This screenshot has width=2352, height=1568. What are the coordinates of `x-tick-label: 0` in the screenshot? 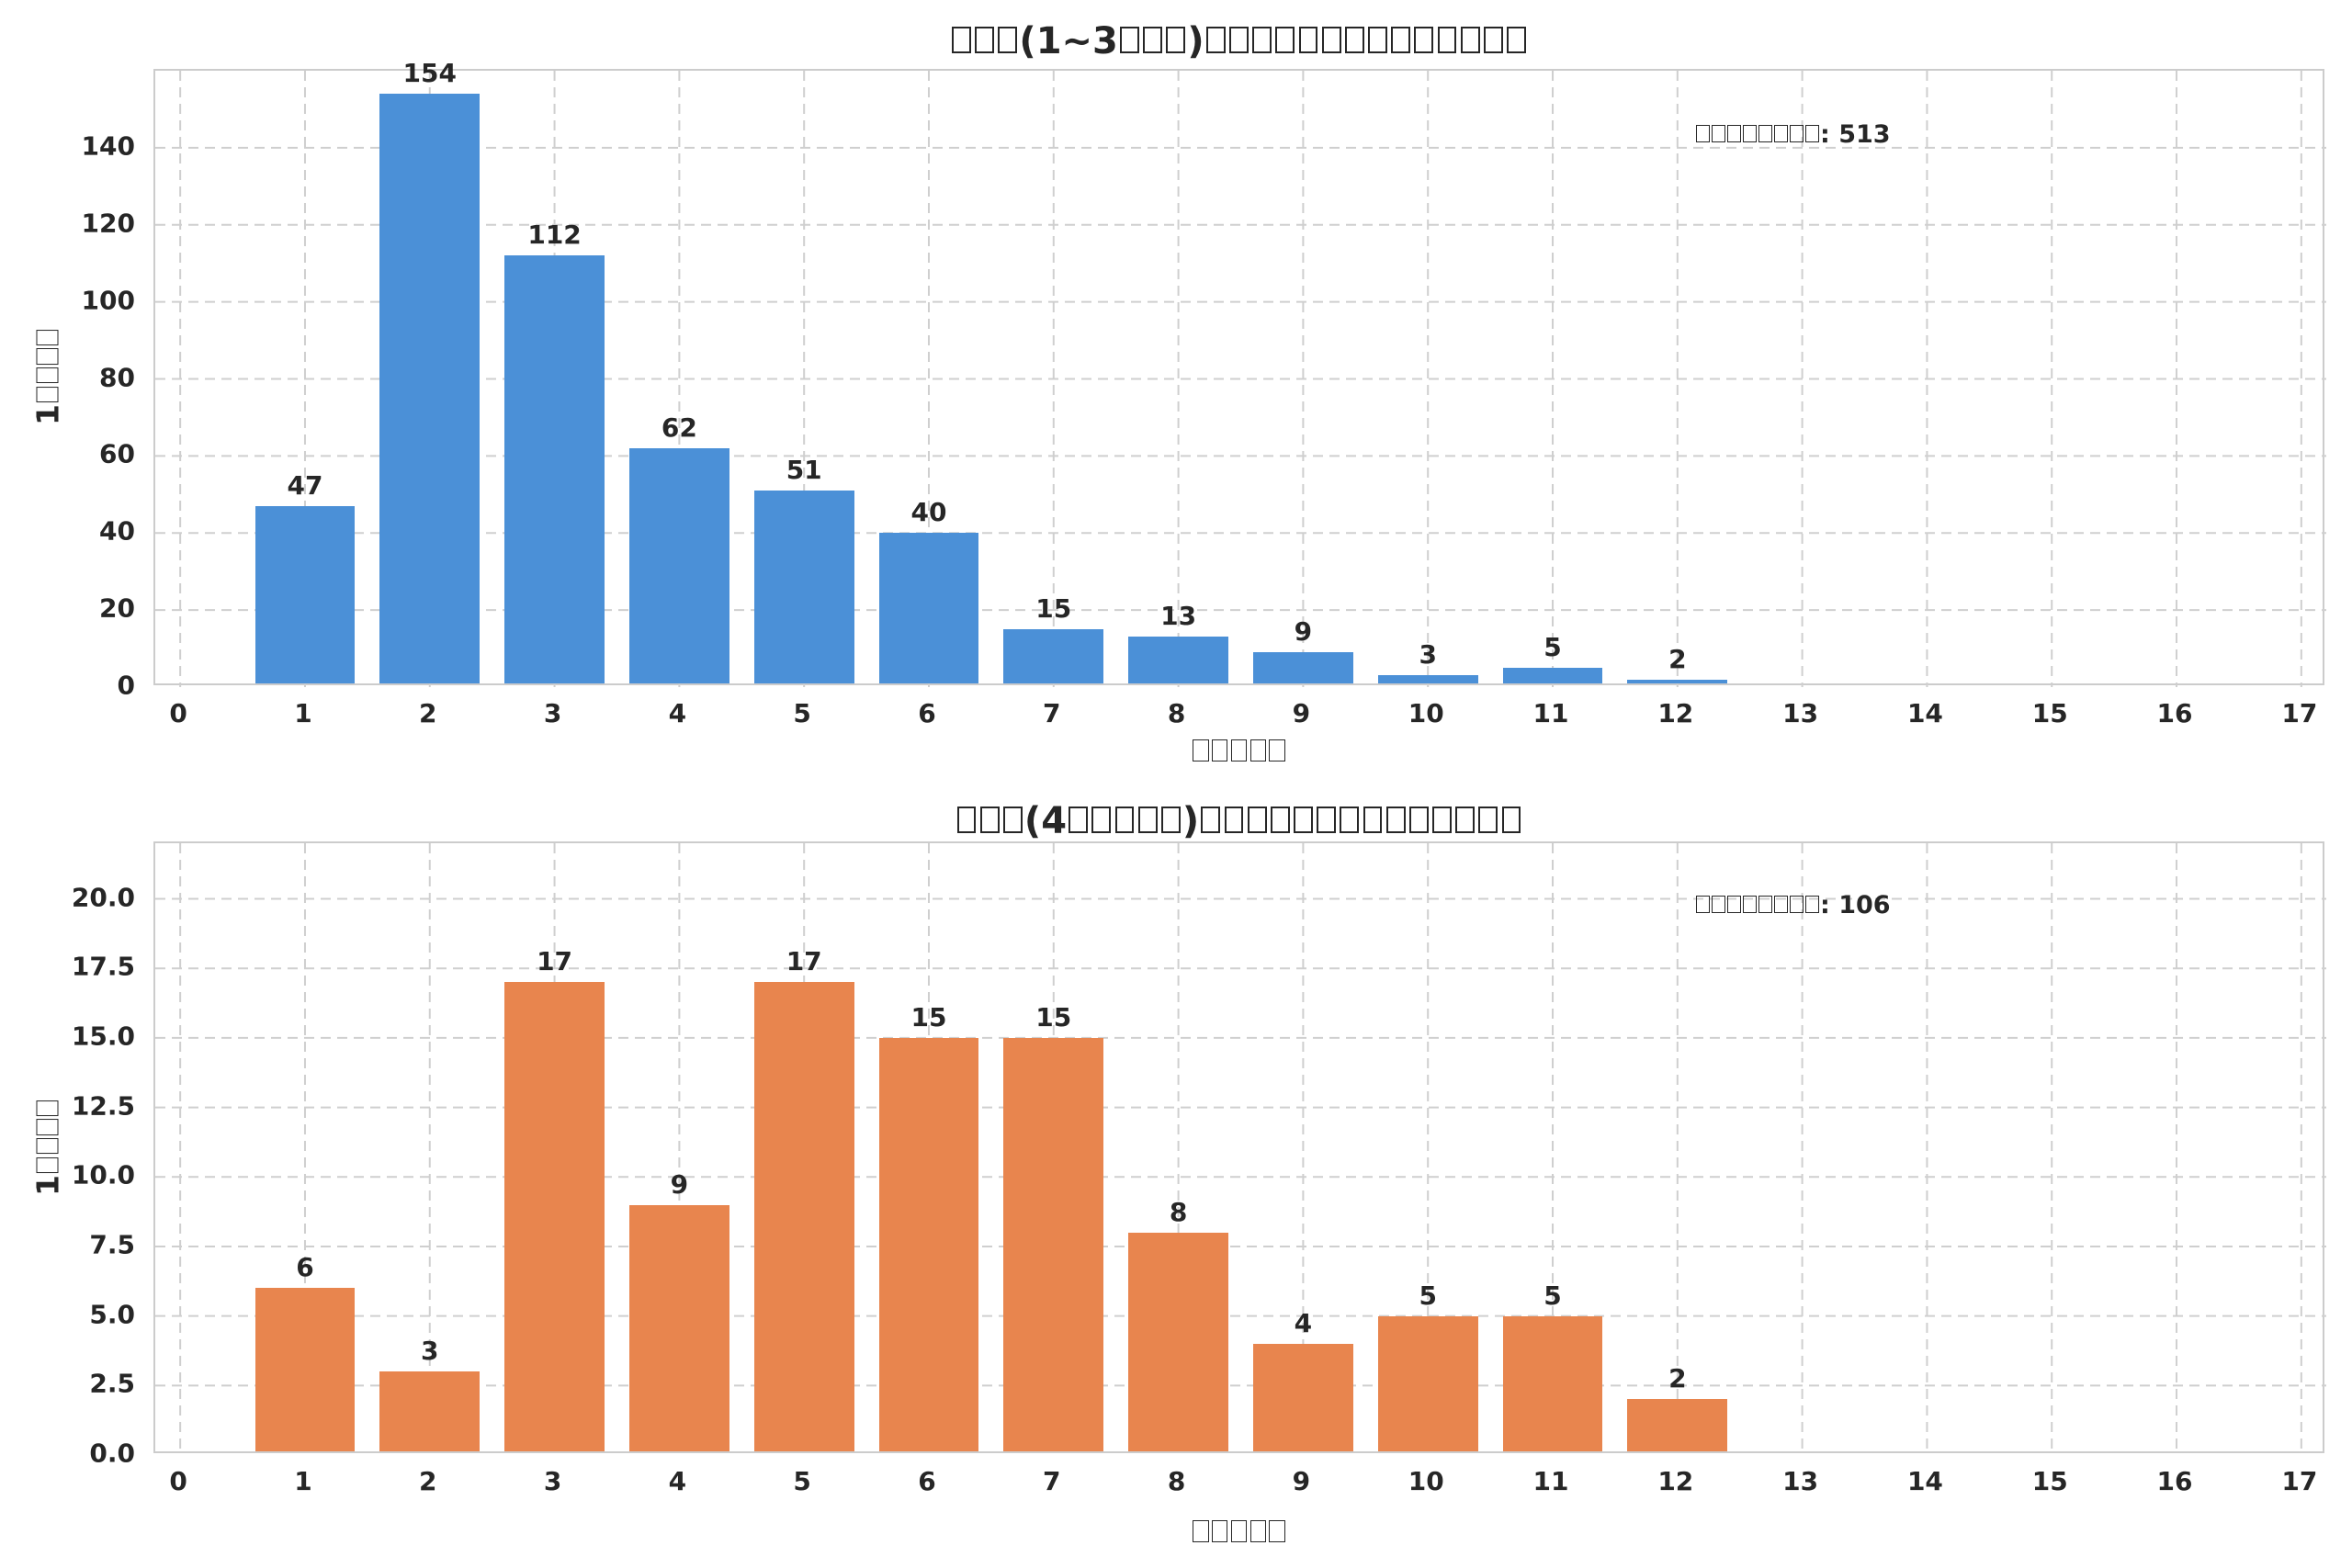 It's located at (178, 1481).